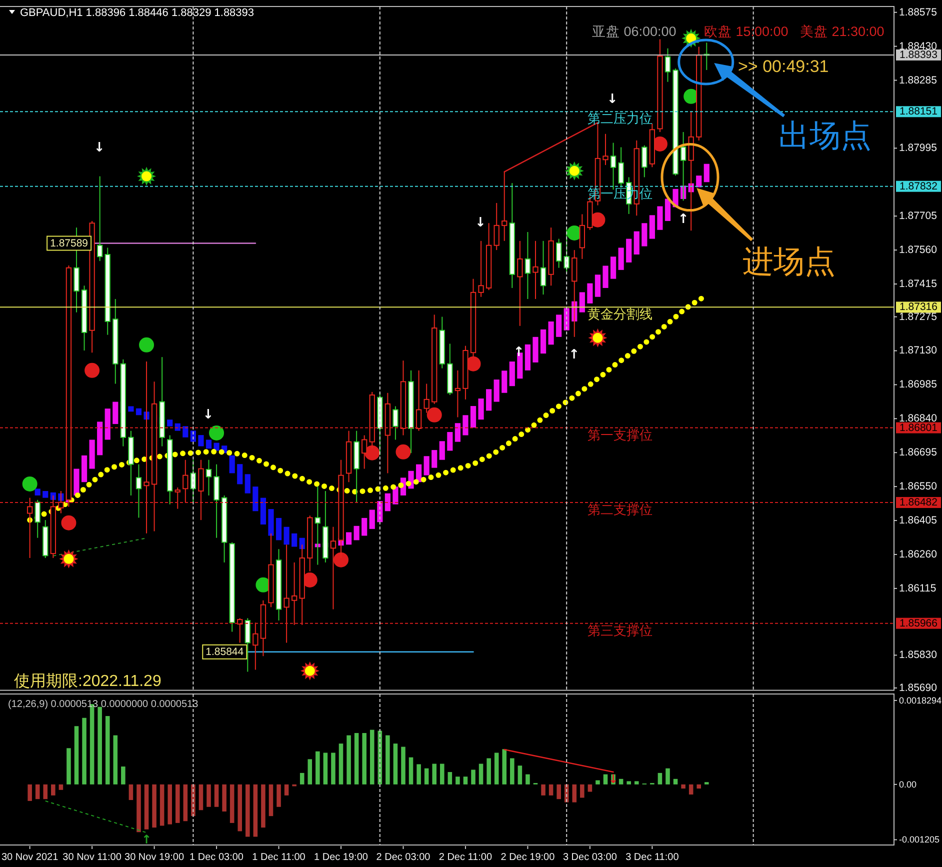 Image resolution: width=942 pixels, height=867 pixels. What do you see at coordinates (341, 857) in the screenshot?
I see `x-tick-label: 1 Dec 19:00` at bounding box center [341, 857].